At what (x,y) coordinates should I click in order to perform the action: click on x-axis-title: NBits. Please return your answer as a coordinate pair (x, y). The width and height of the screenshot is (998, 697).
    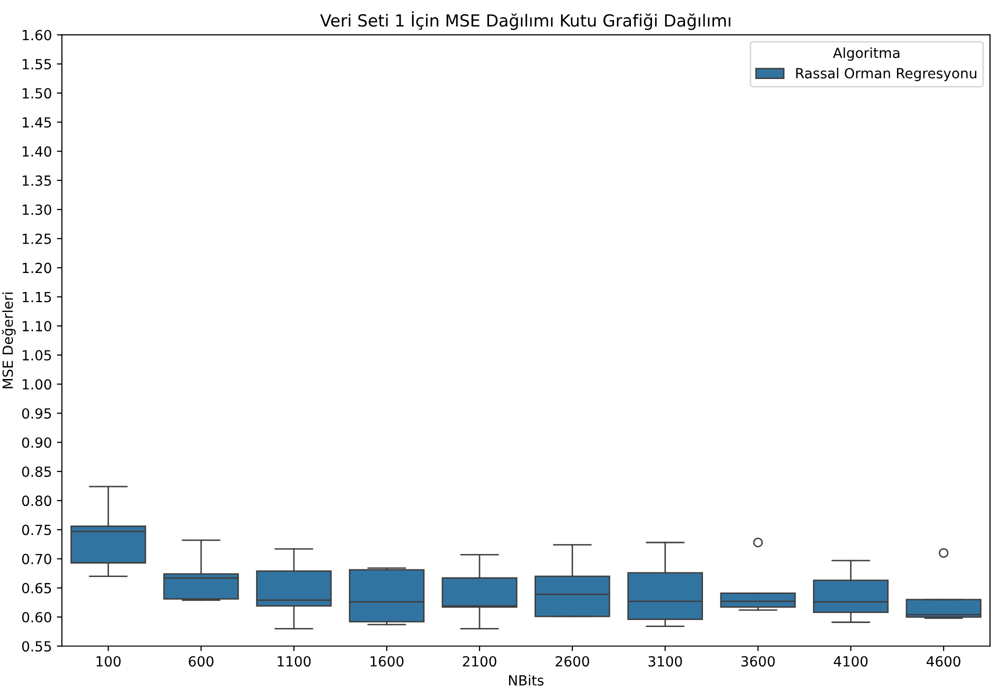
    Looking at the image, I should click on (526, 680).